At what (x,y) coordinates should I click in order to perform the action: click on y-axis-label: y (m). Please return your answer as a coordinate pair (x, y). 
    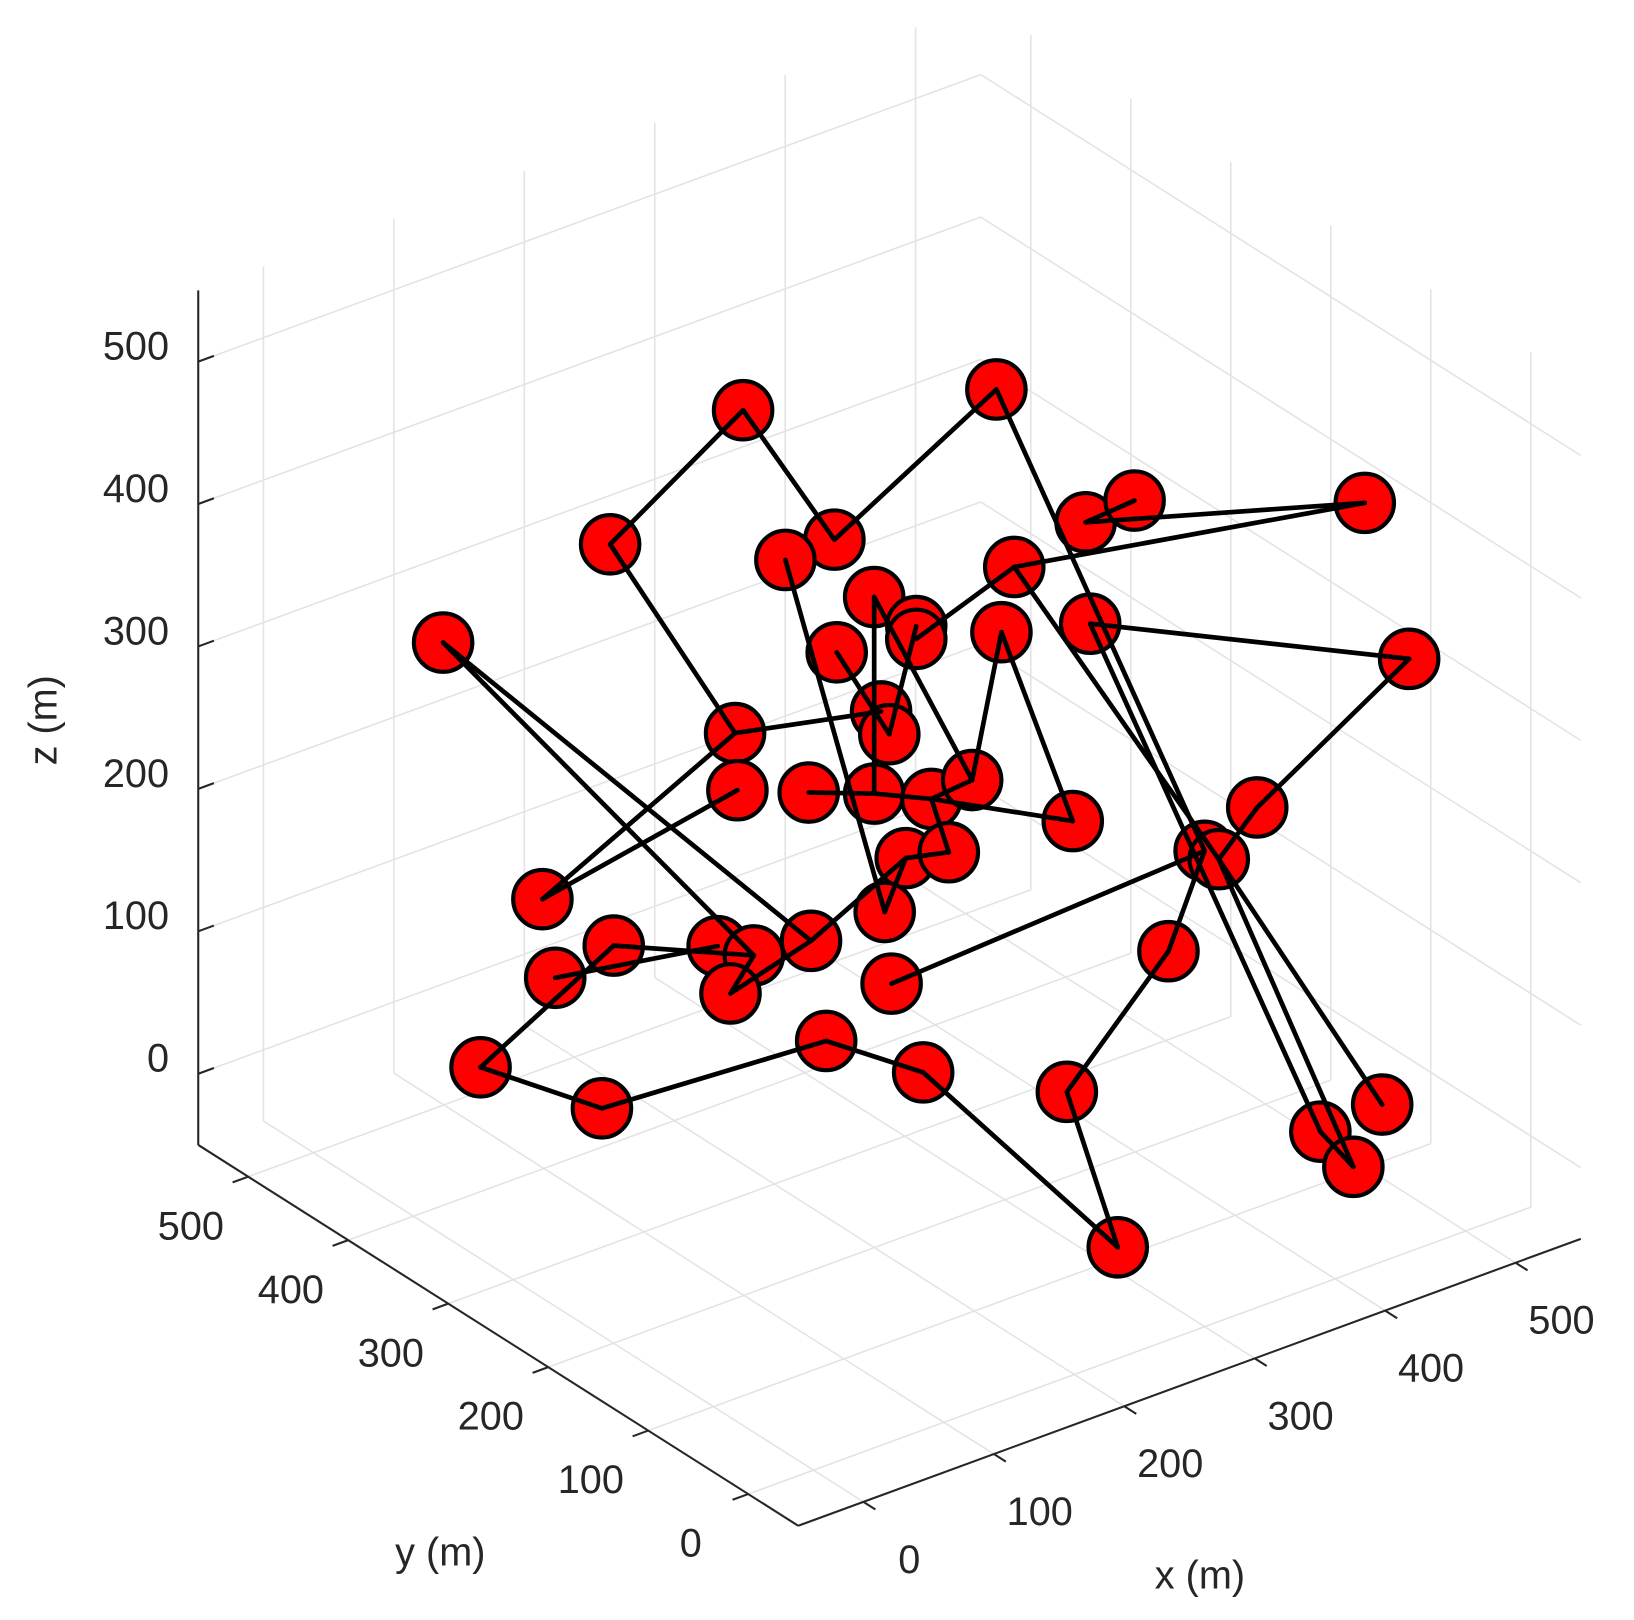
    Looking at the image, I should click on (440, 1552).